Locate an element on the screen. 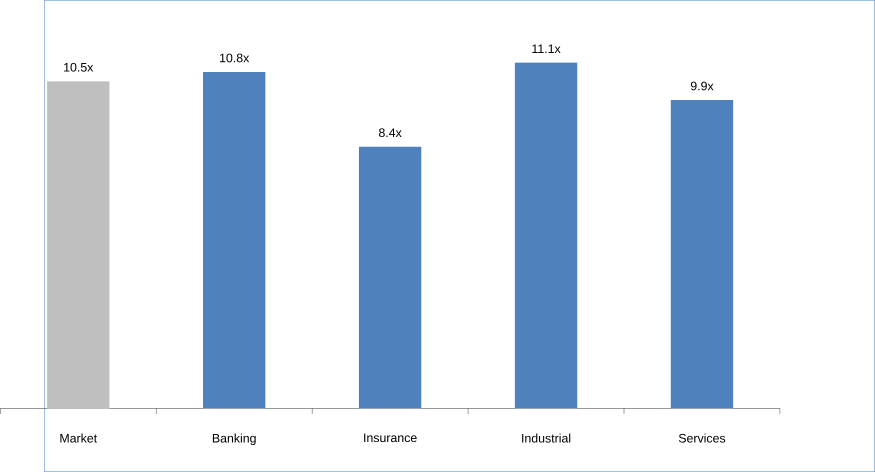 The image size is (875, 472). data-label: 11.1x is located at coordinates (546, 48).